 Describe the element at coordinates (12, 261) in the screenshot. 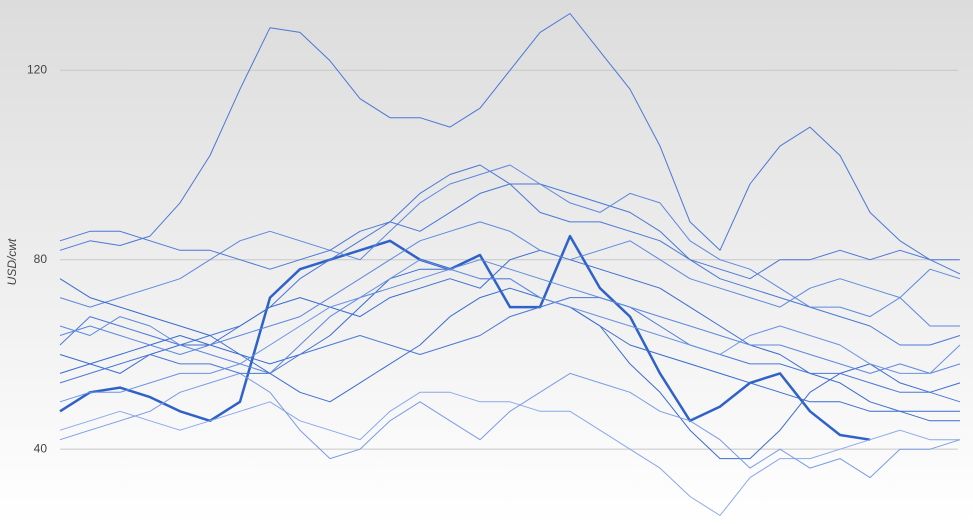

I see `y-axis-label: USD/cwt` at that location.